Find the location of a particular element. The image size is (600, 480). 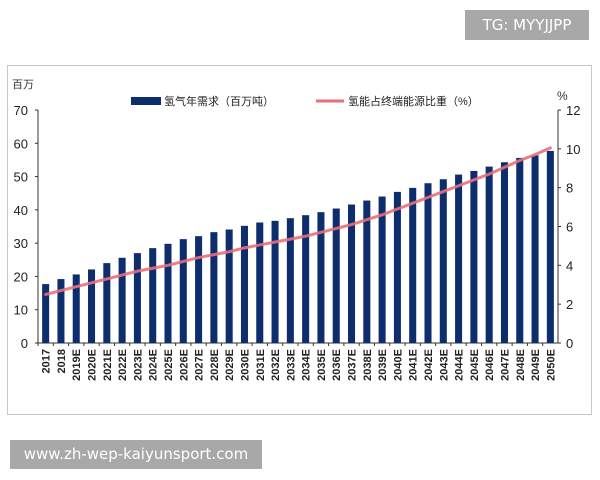

x-tick-label: 2023E is located at coordinates (138, 365).